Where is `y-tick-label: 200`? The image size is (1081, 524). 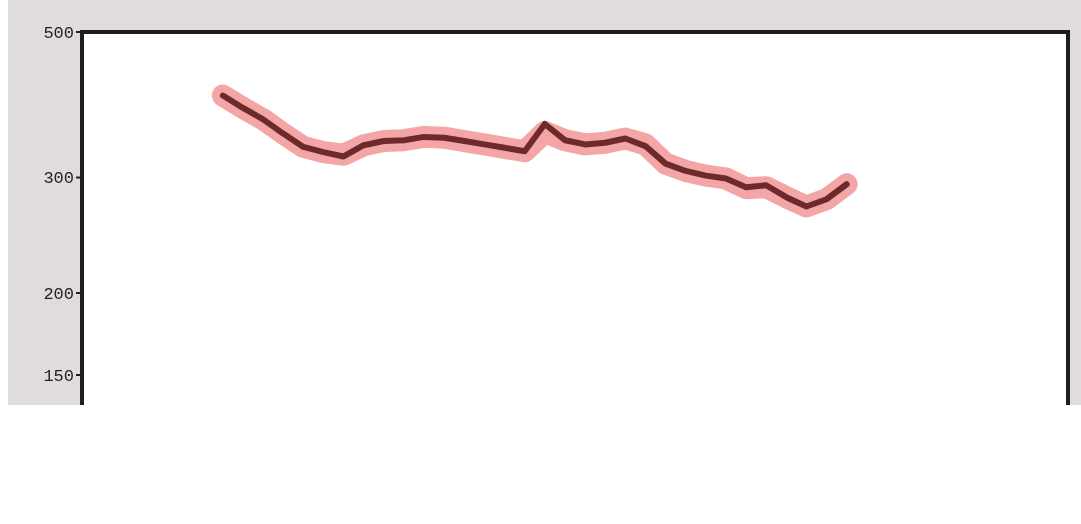
y-tick-label: 200 is located at coordinates (58, 294).